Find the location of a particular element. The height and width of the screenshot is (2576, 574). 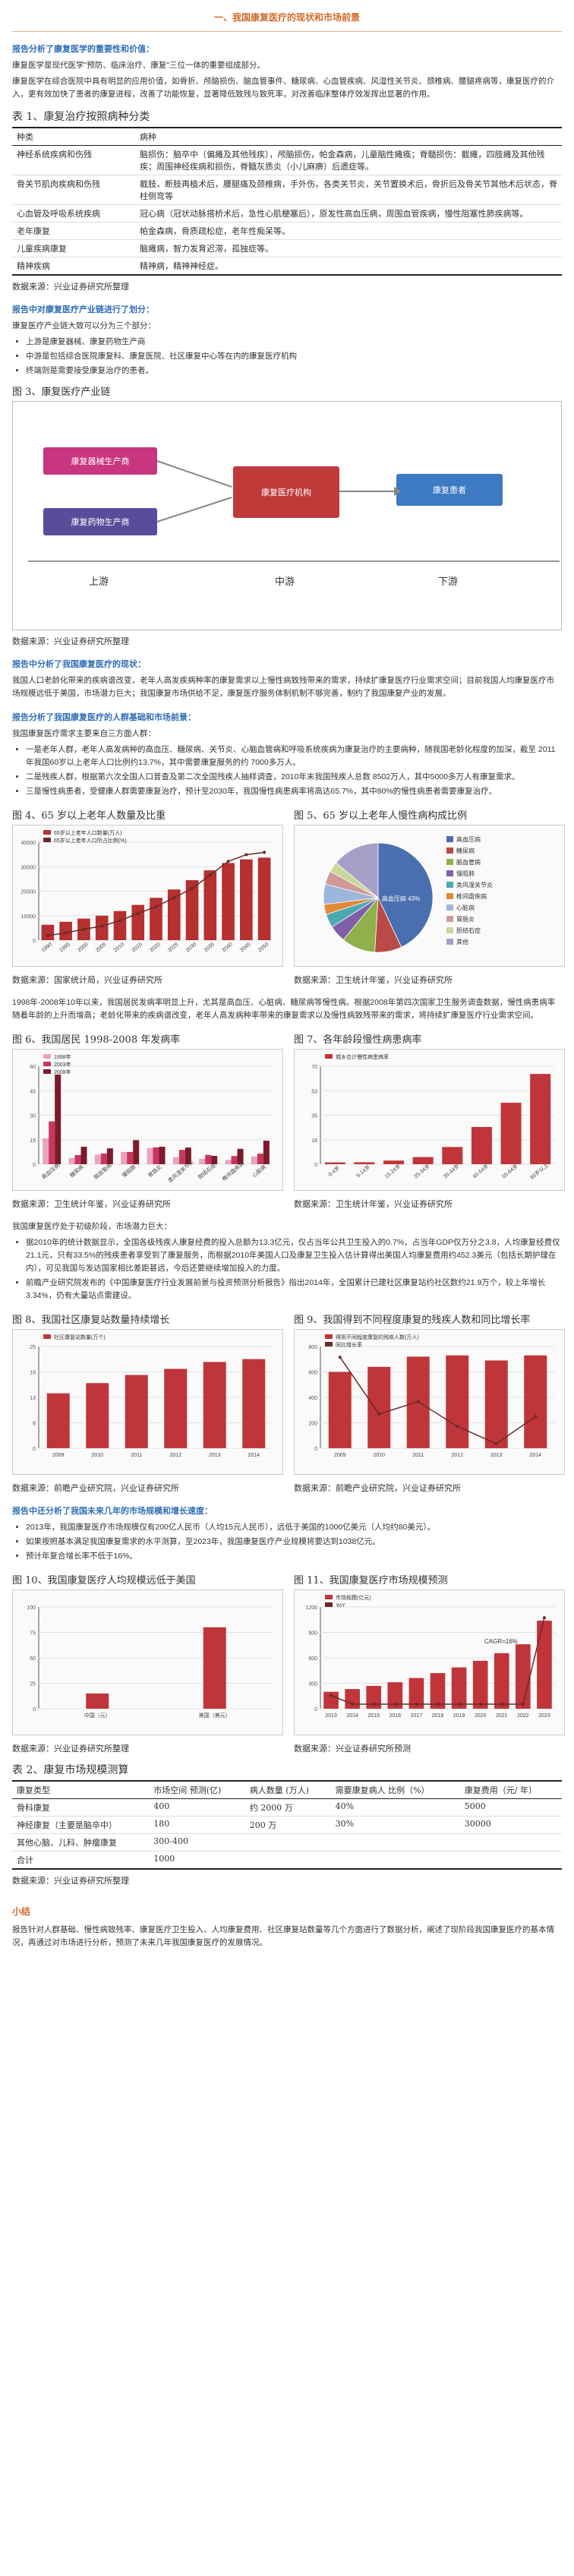

y-tick-label: 600 is located at coordinates (313, 1373).